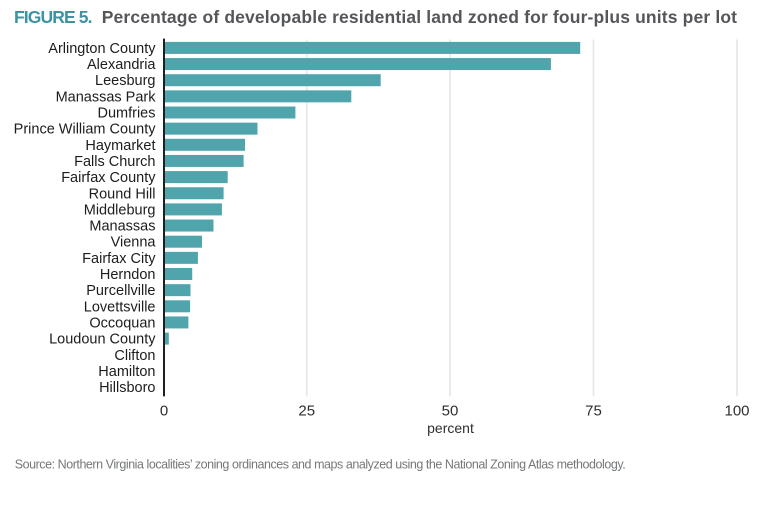 This screenshot has width=768, height=521. I want to click on svg-text: Hamilton, so click(126, 372).